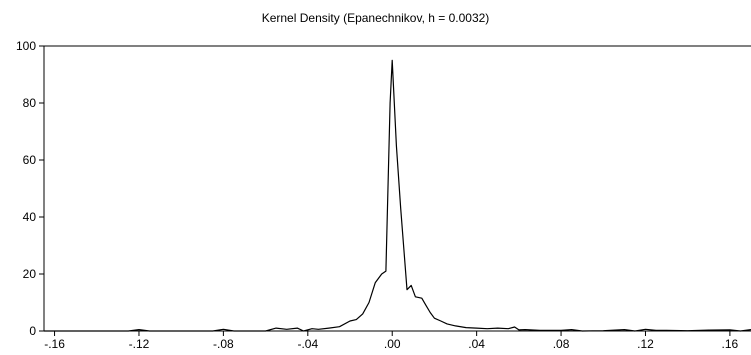  What do you see at coordinates (730, 344) in the screenshot?
I see `x-tick-label: .16` at bounding box center [730, 344].